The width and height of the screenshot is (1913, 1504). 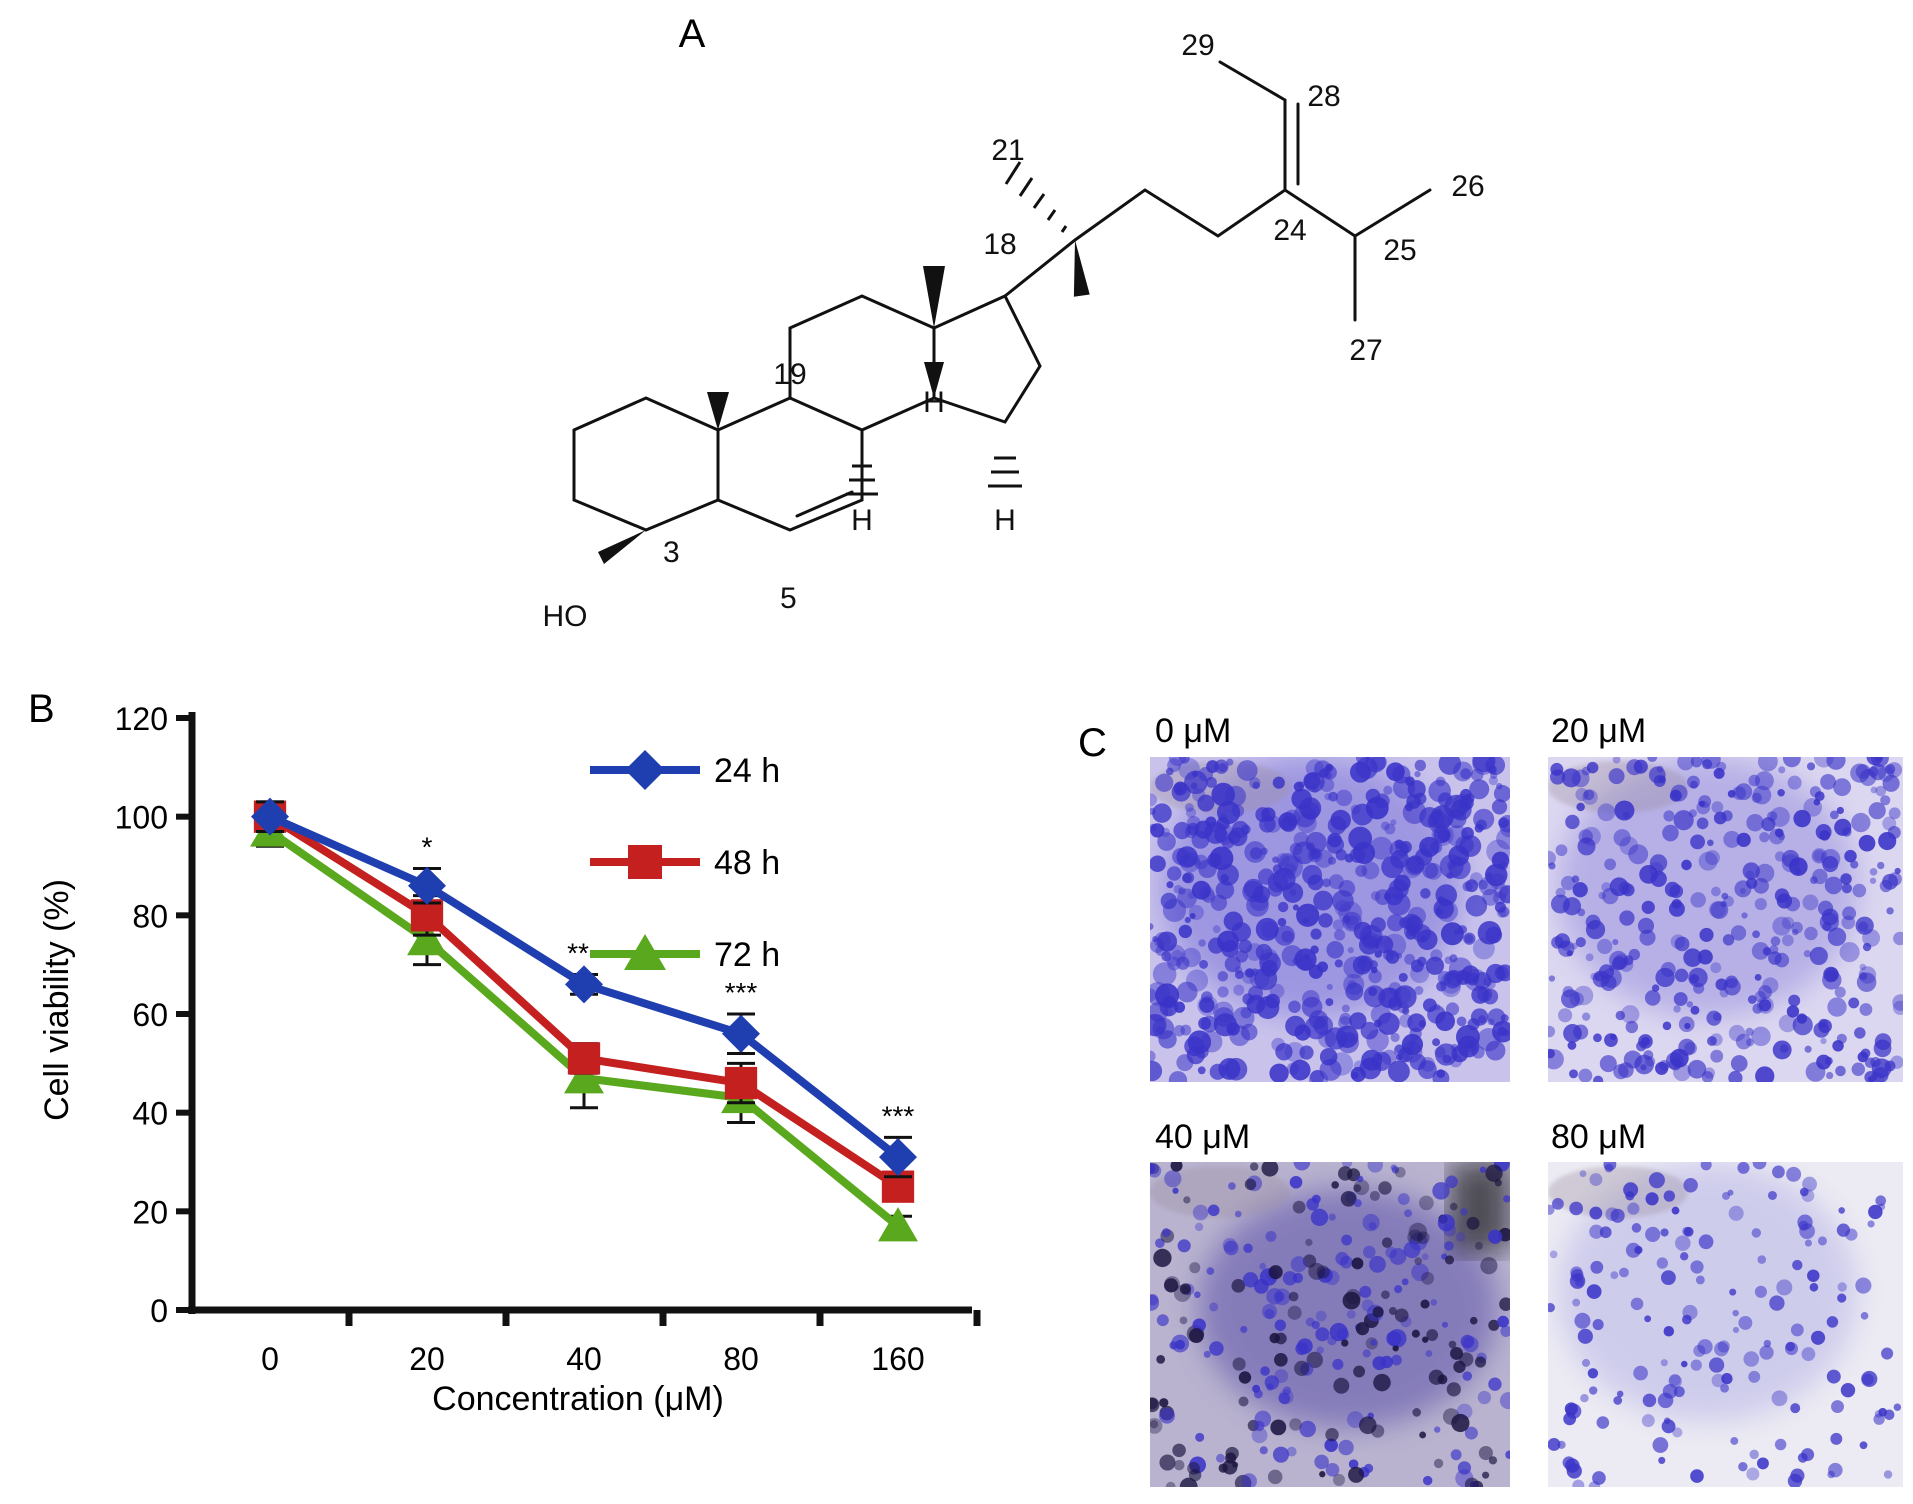 I want to click on x-tick-label: 20, so click(x=427, y=1359).